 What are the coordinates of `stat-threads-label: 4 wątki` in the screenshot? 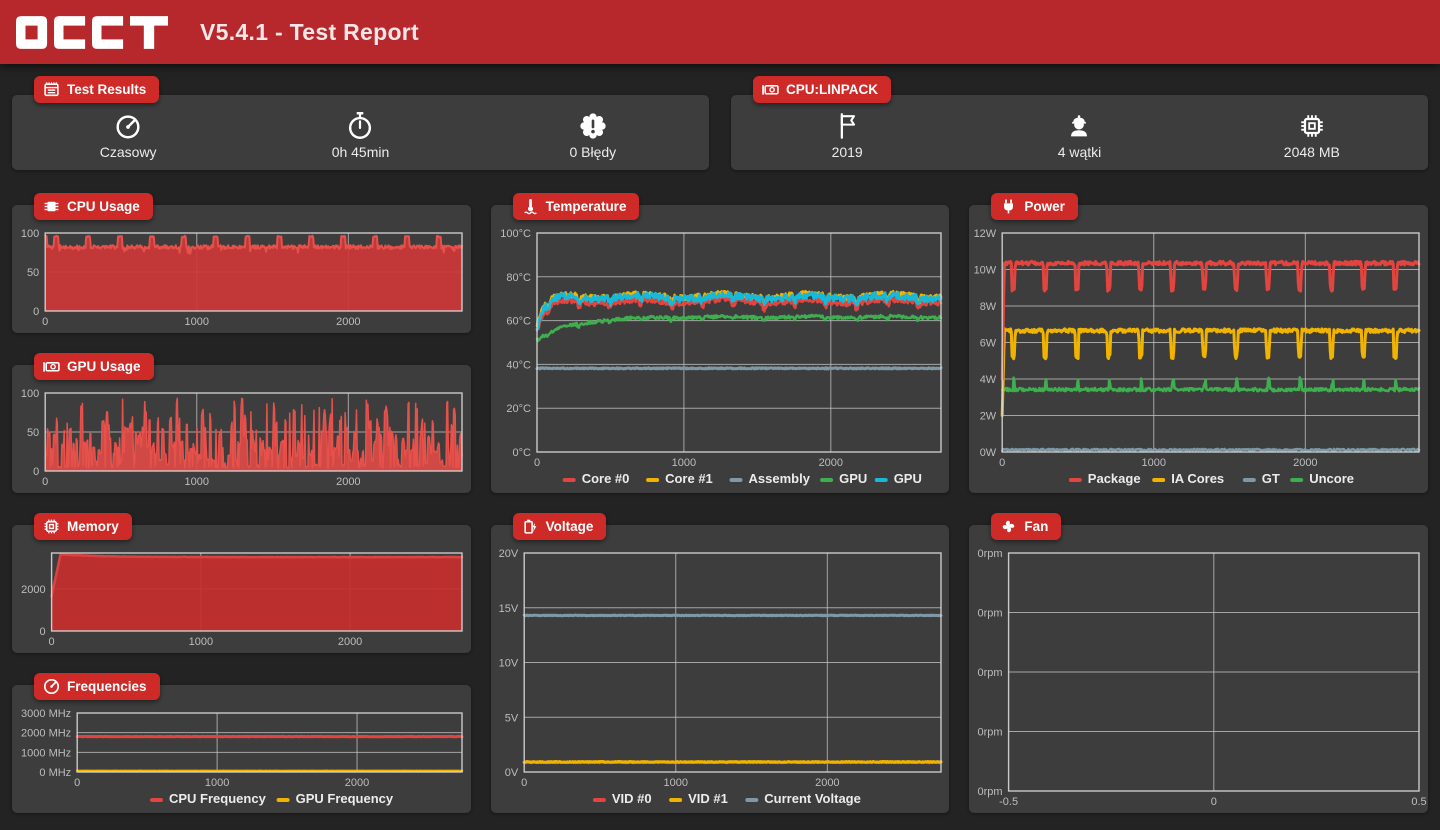 It's located at (1079, 152).